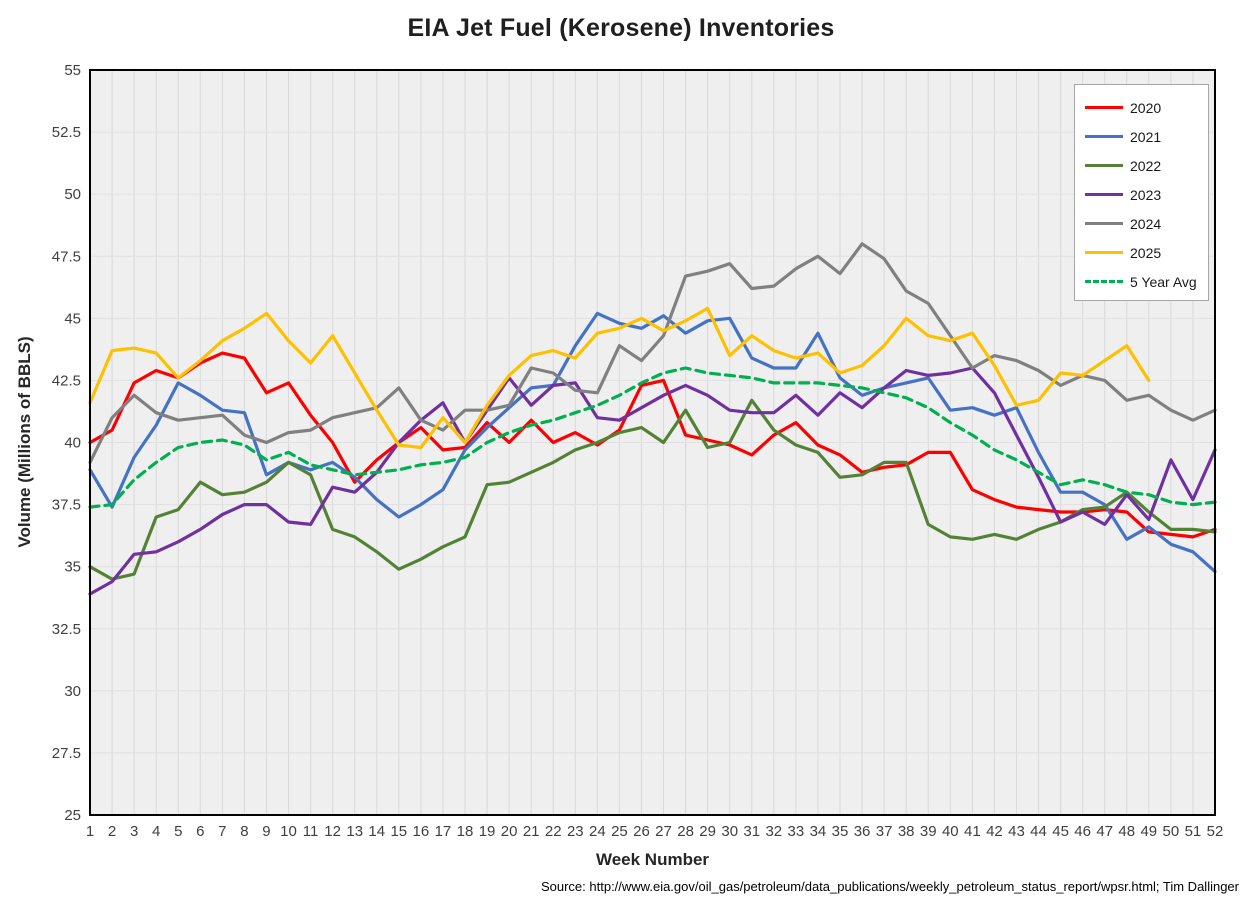  I want to click on x-tick-label: 51, so click(1193, 831).